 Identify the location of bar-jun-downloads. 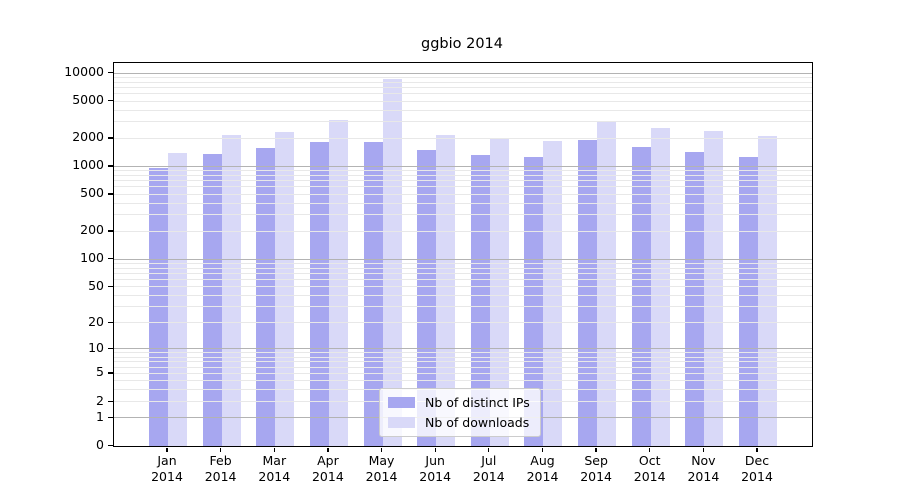
(446, 290).